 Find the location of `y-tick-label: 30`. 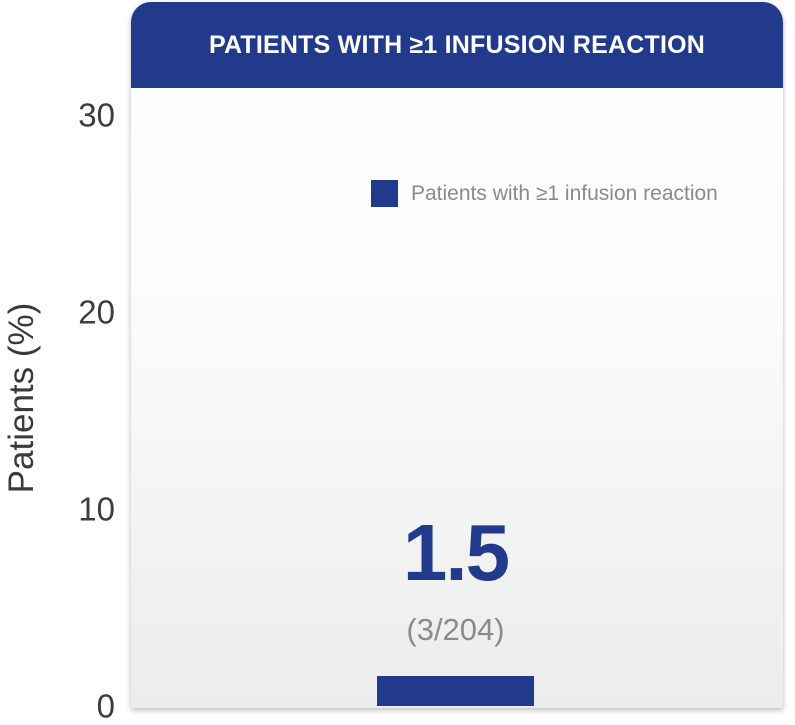

y-tick-label: 30 is located at coordinates (96, 115).